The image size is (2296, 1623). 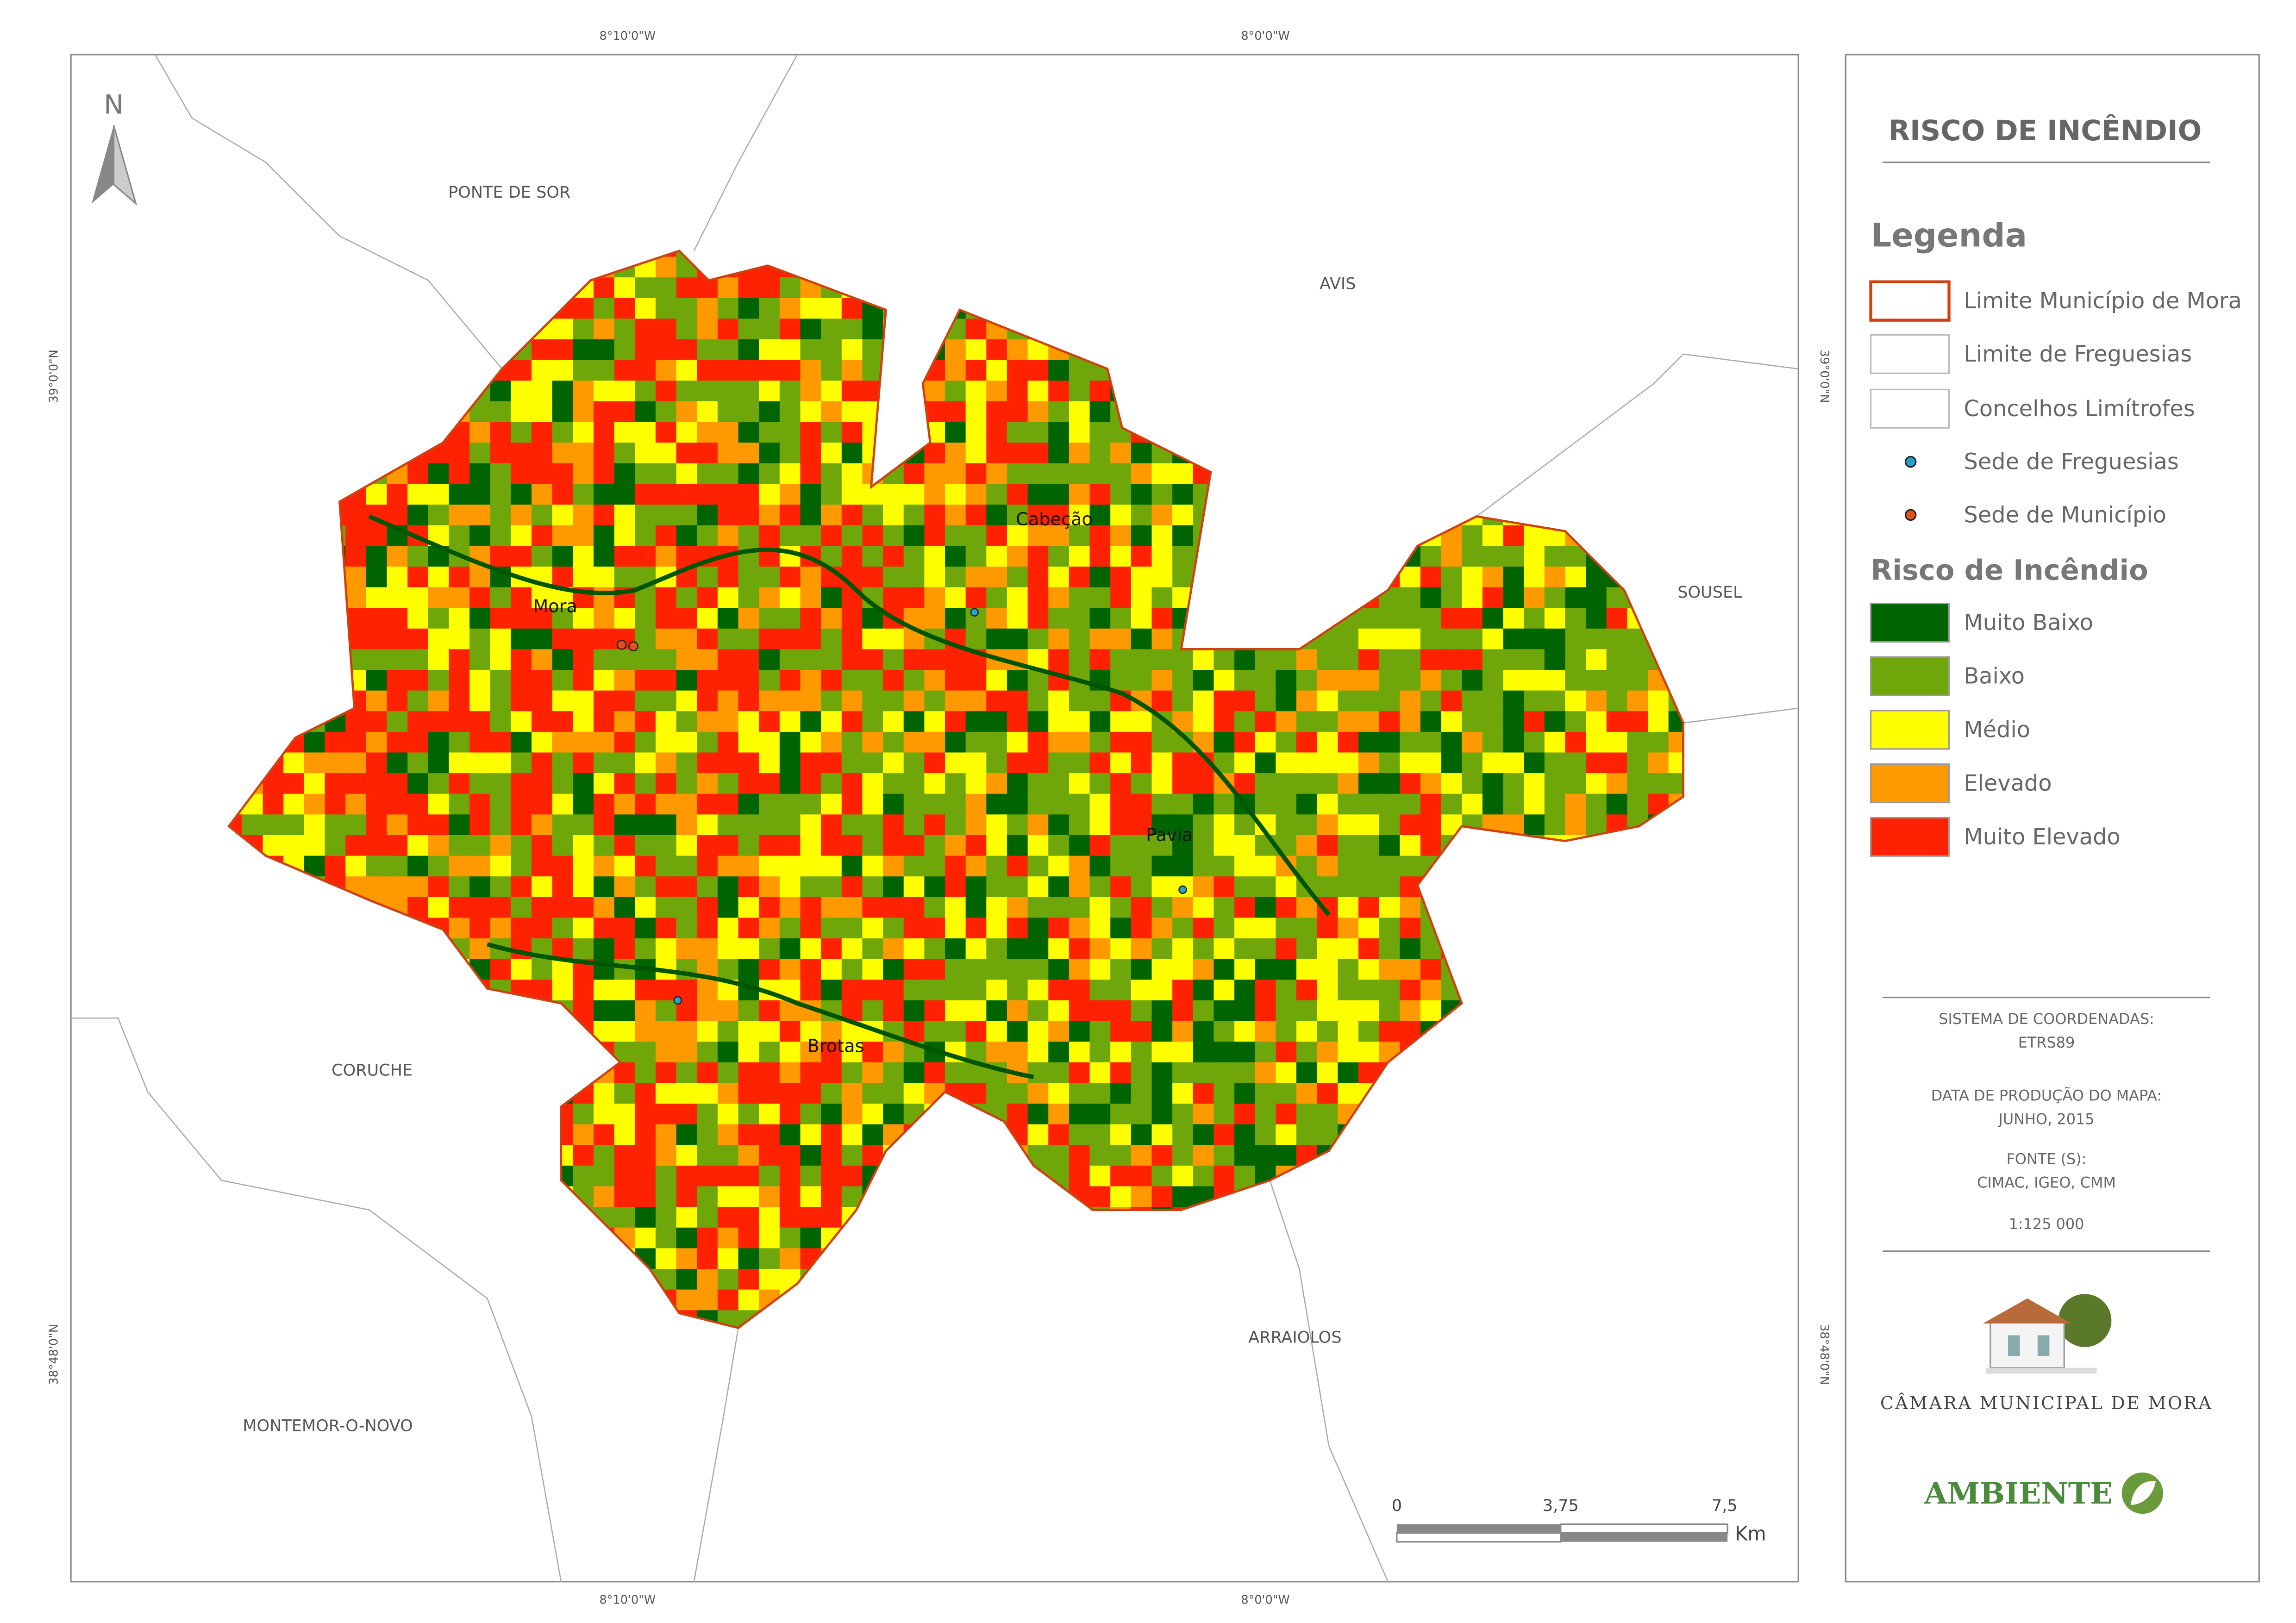 I want to click on scale-label: 3,75, so click(x=1561, y=1506).